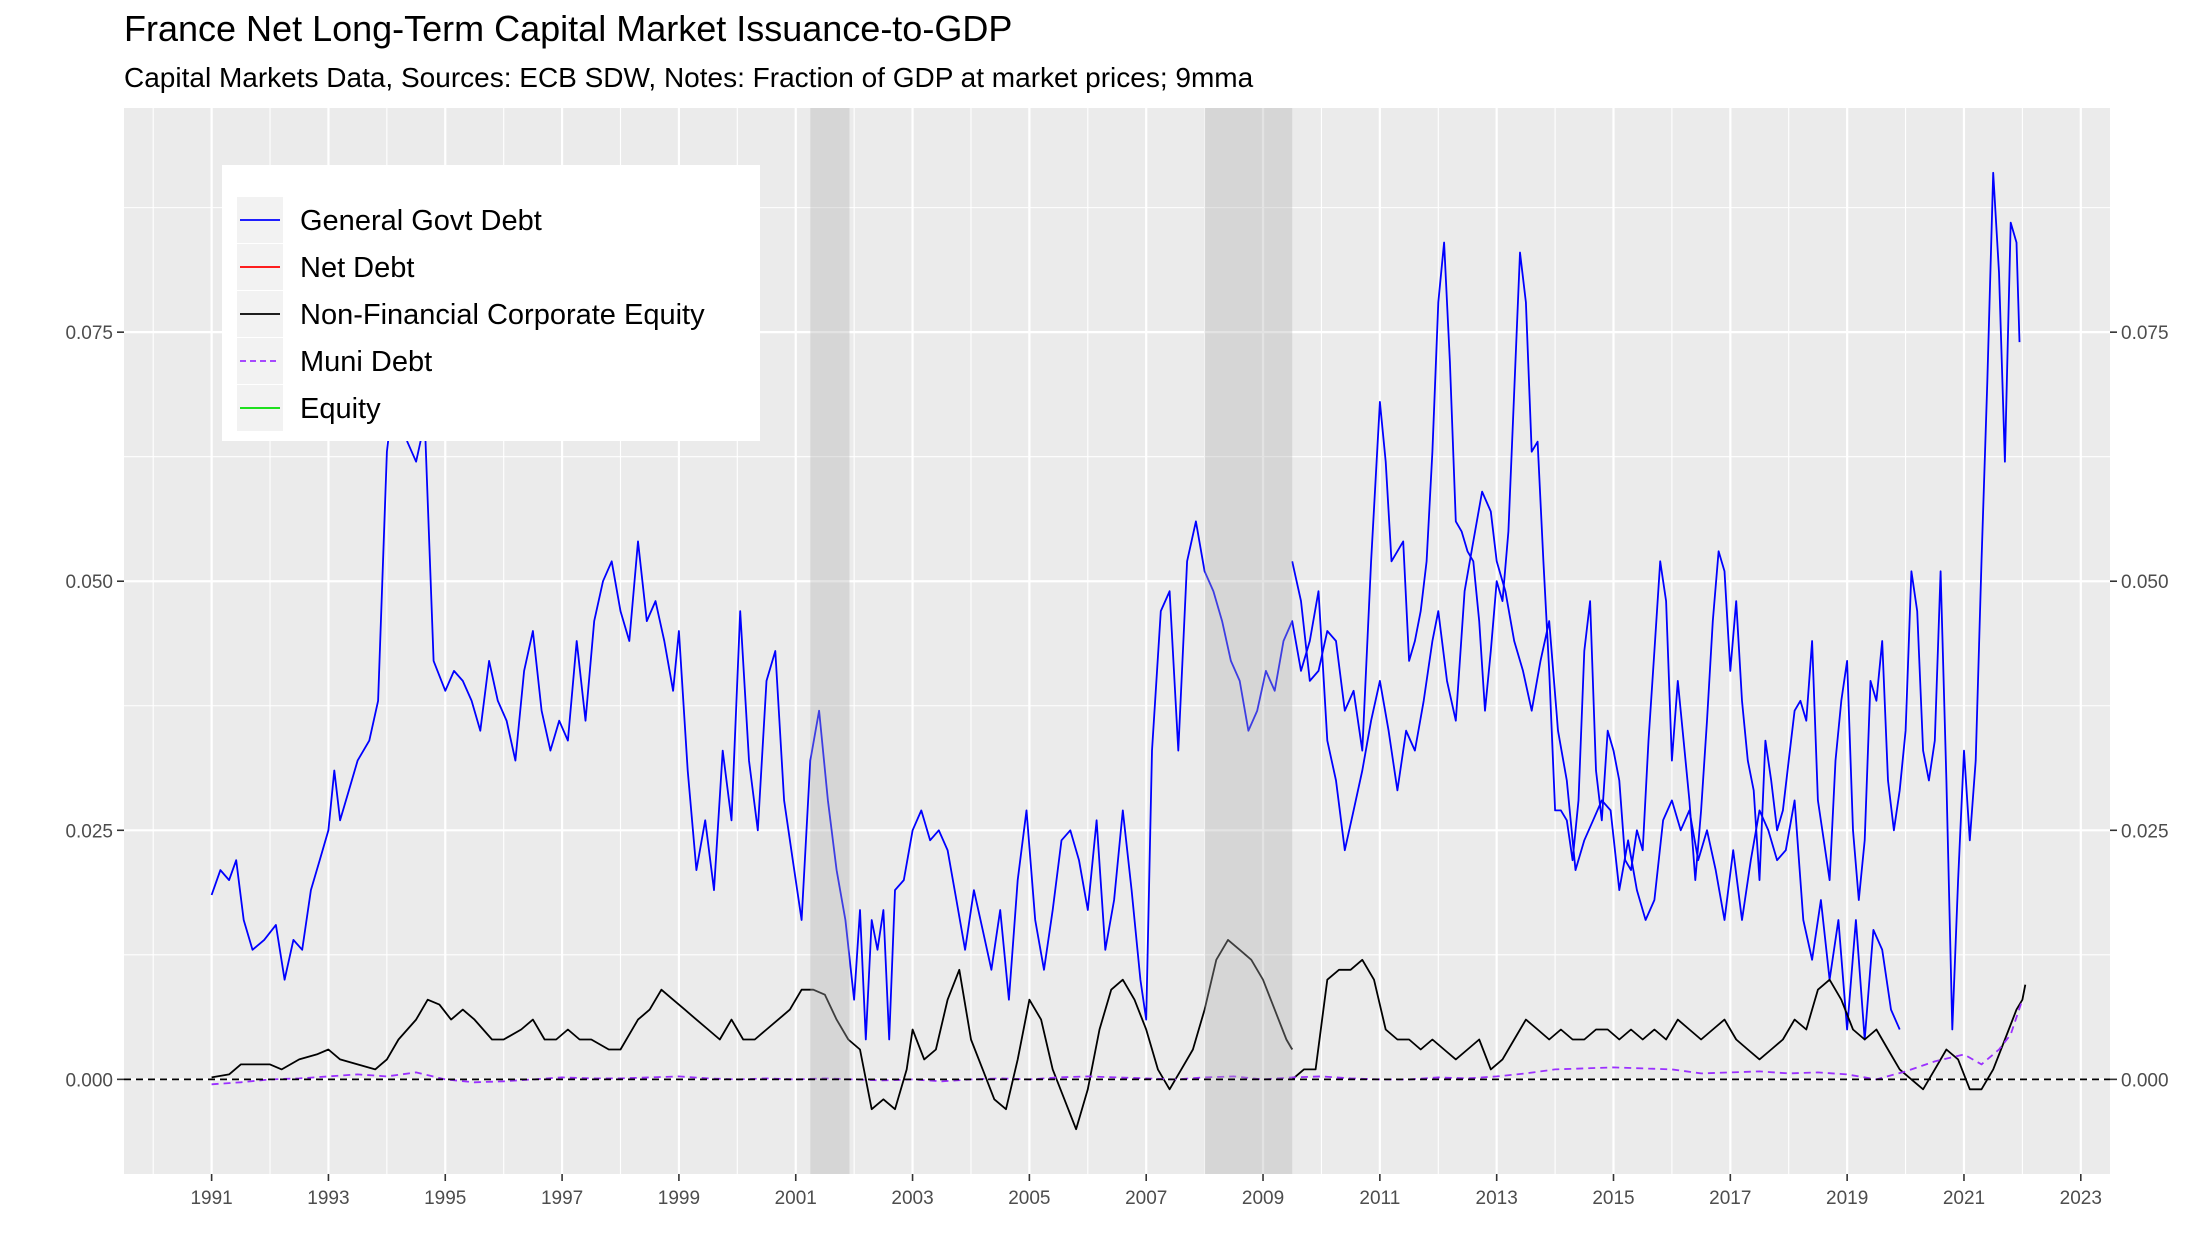 Image resolution: width=2208 pixels, height=1248 pixels. Describe the element at coordinates (1029, 1198) in the screenshot. I see `x-tick-label: 2005` at that location.